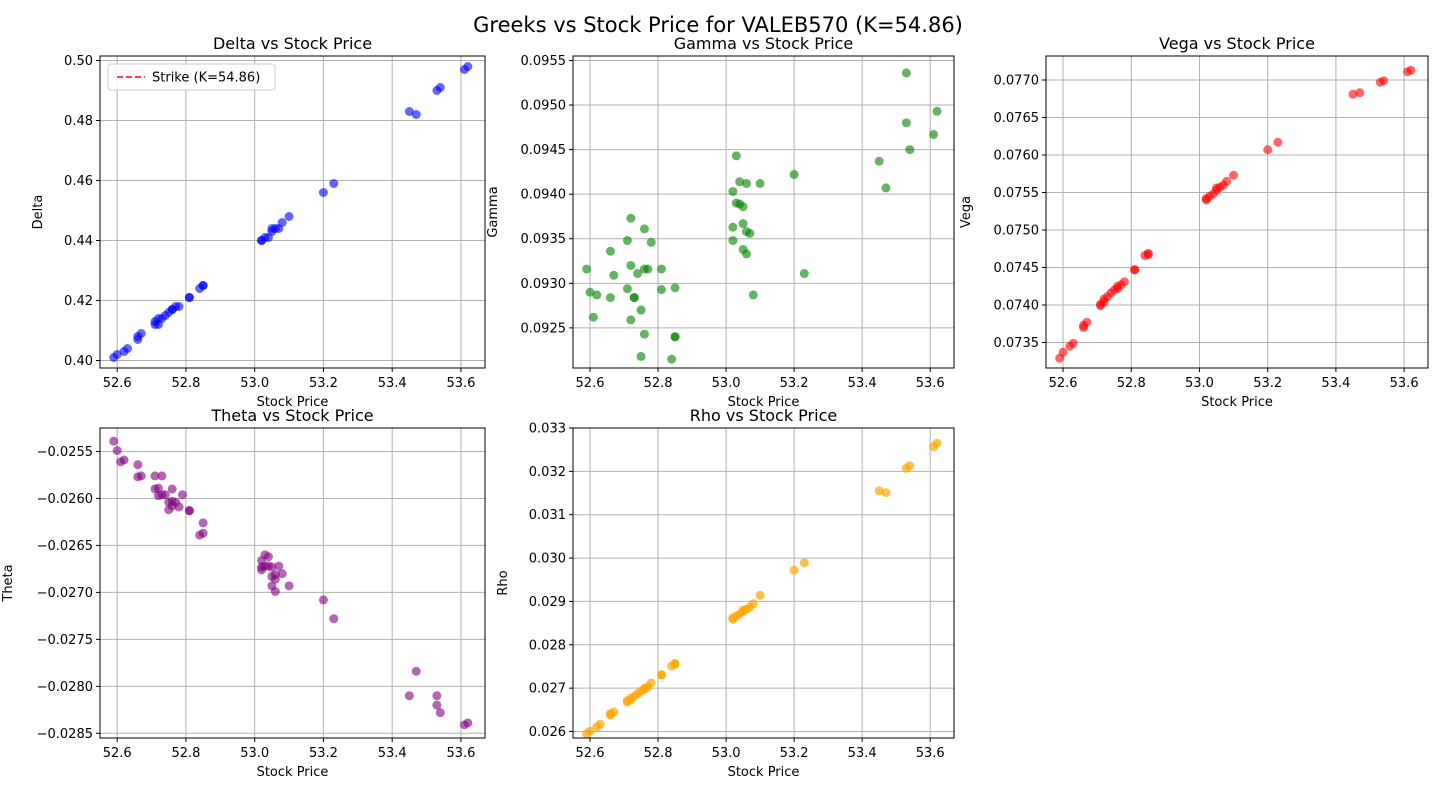  What do you see at coordinates (1063, 383) in the screenshot?
I see `vega-xtick-label: 52.6` at bounding box center [1063, 383].